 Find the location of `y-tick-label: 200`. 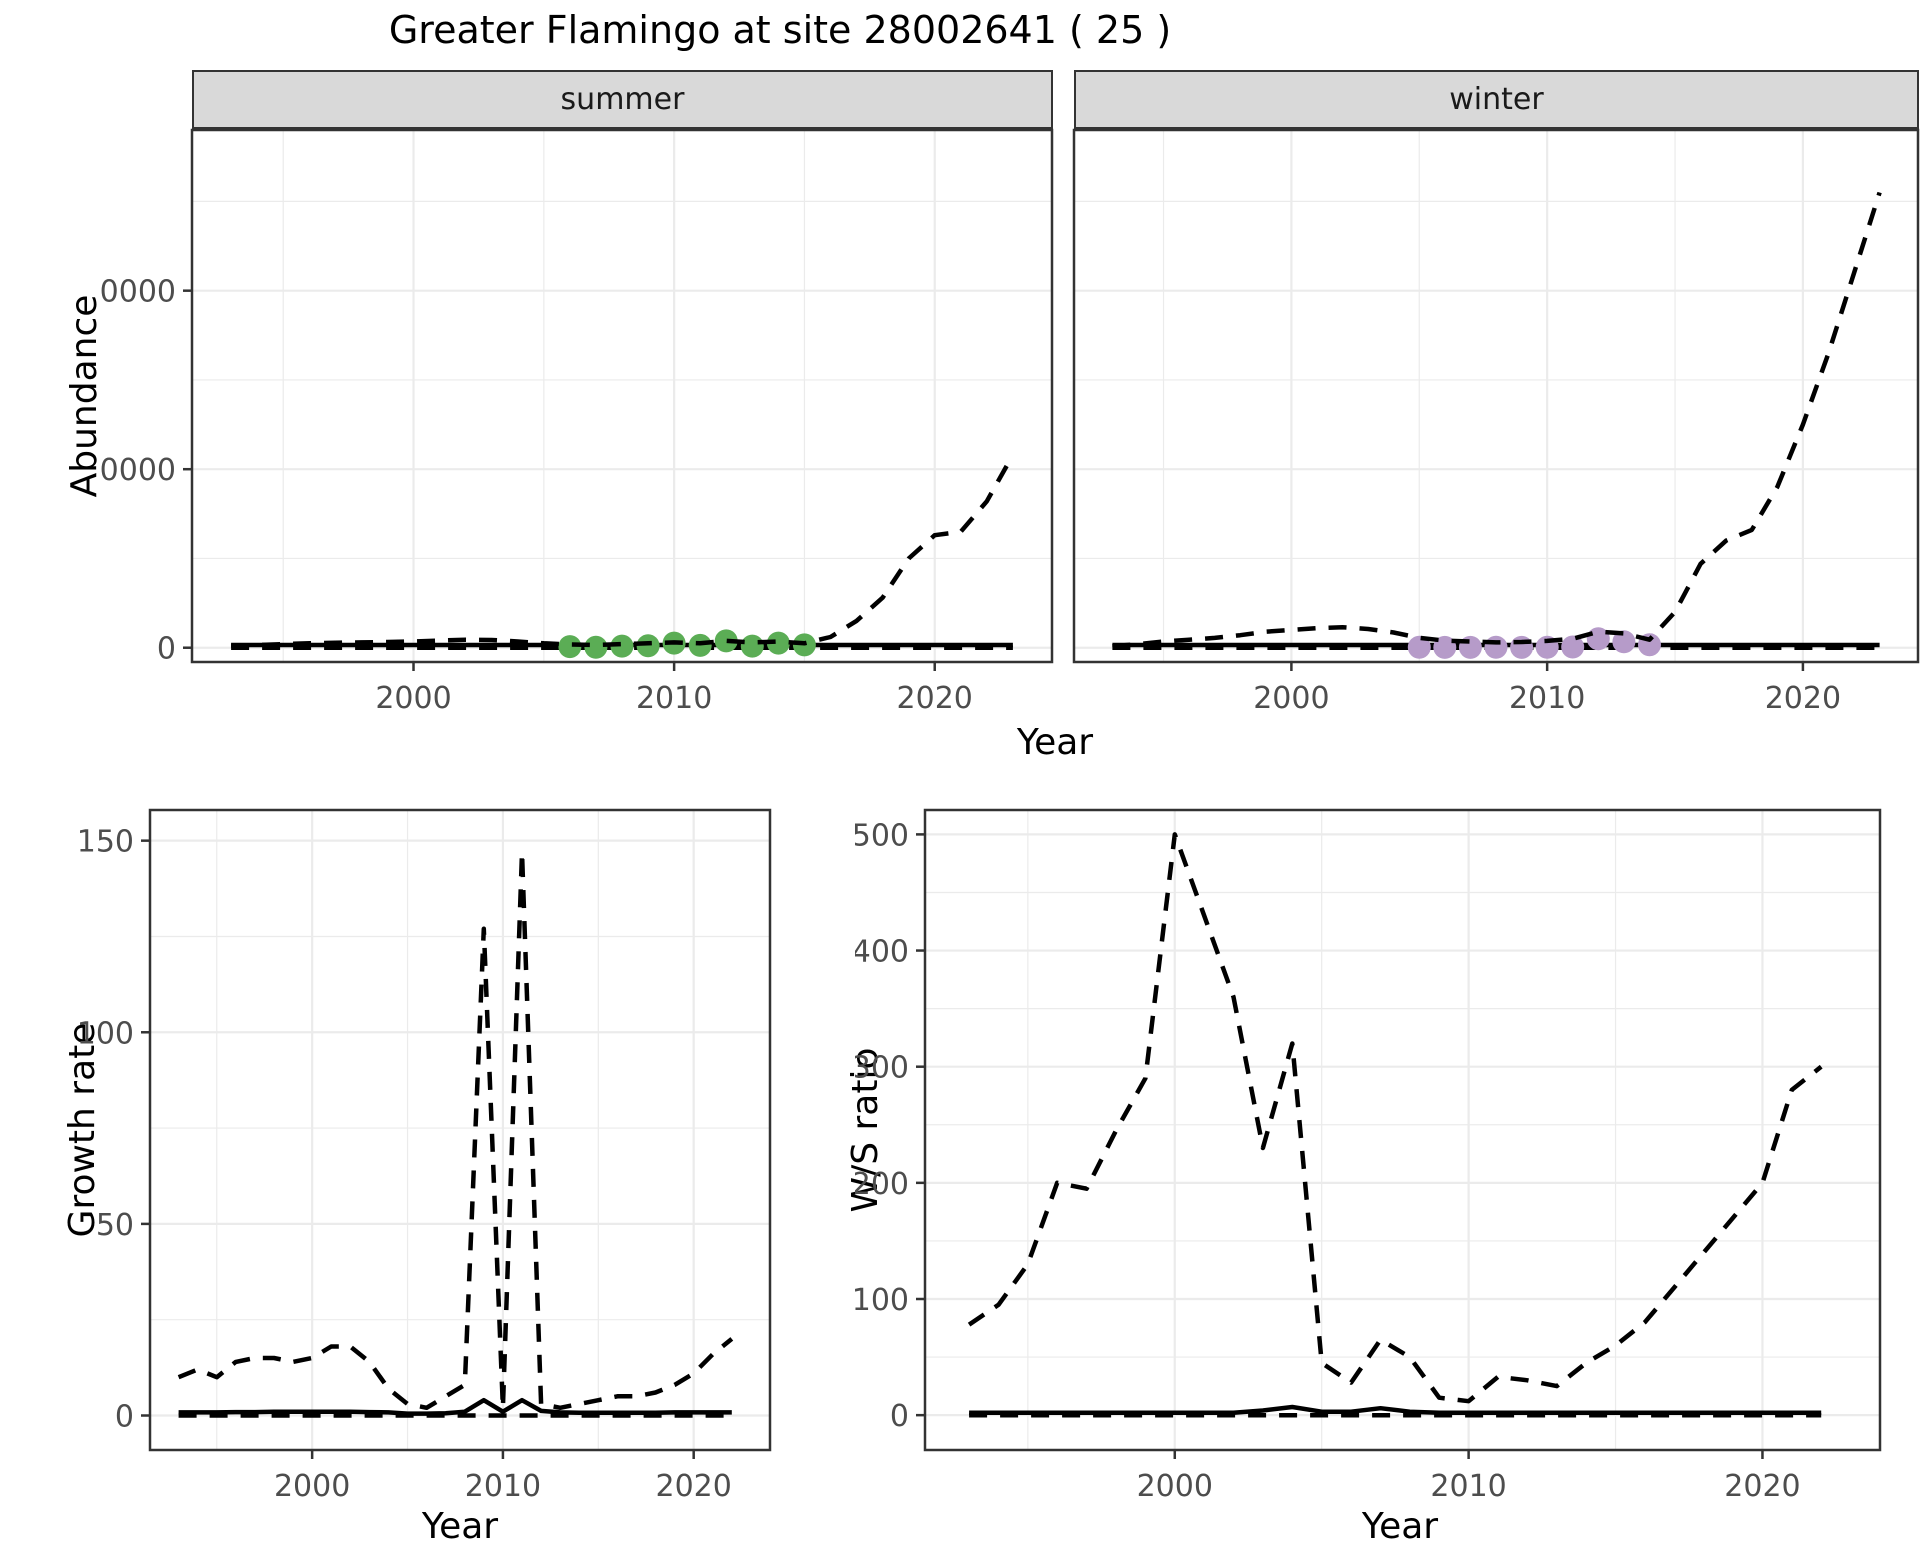

y-tick-label: 200 is located at coordinates (882, 1184).